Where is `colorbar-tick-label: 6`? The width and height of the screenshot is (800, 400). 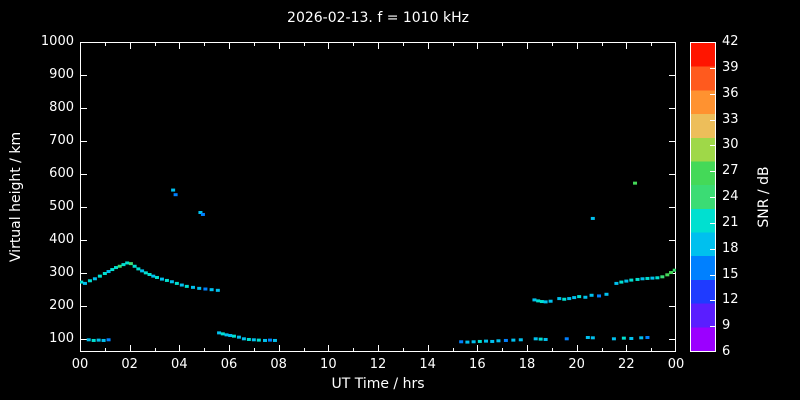
colorbar-tick-label: 6 is located at coordinates (726, 351).